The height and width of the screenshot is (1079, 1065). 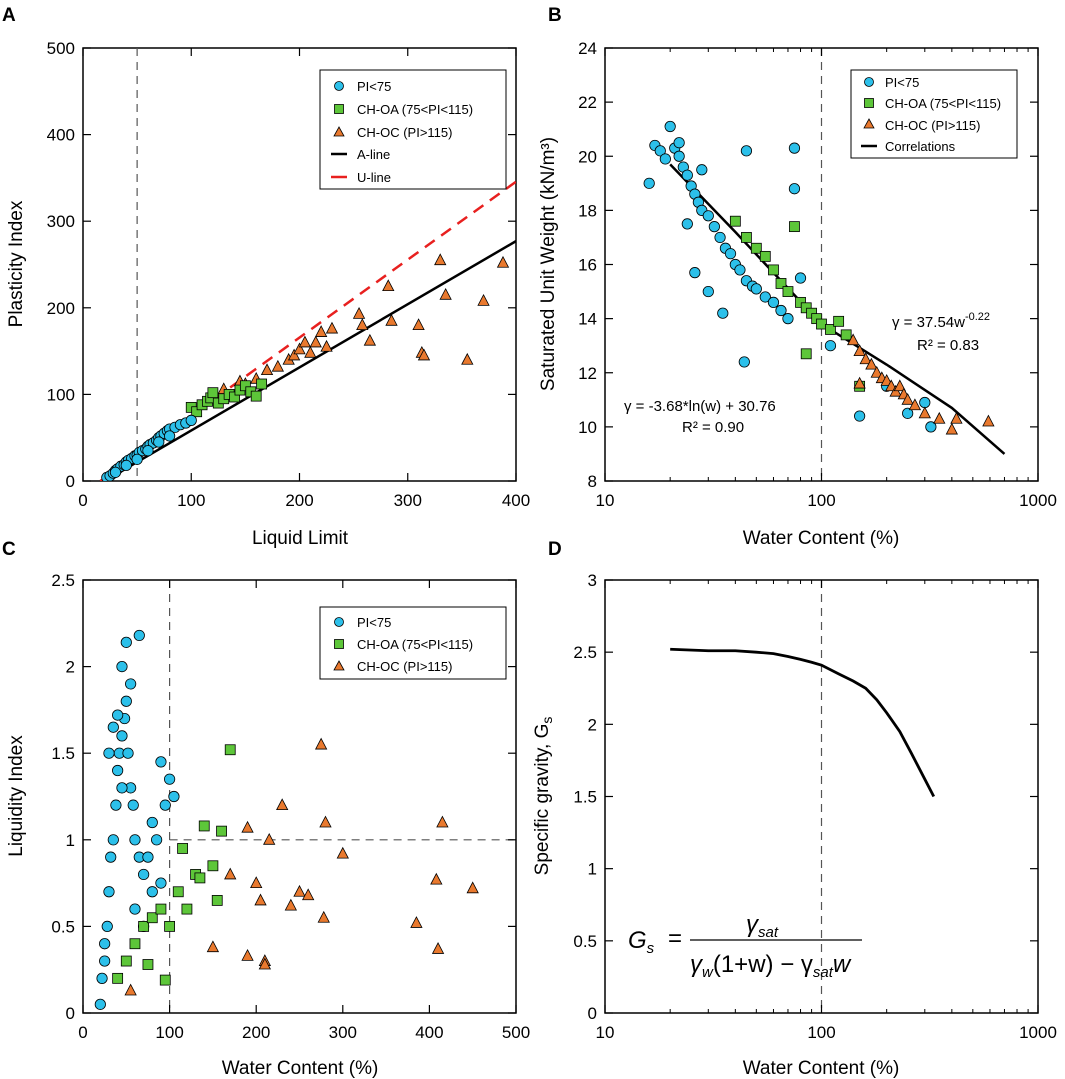 I want to click on legend-marker-choa-b, so click(x=869, y=103).